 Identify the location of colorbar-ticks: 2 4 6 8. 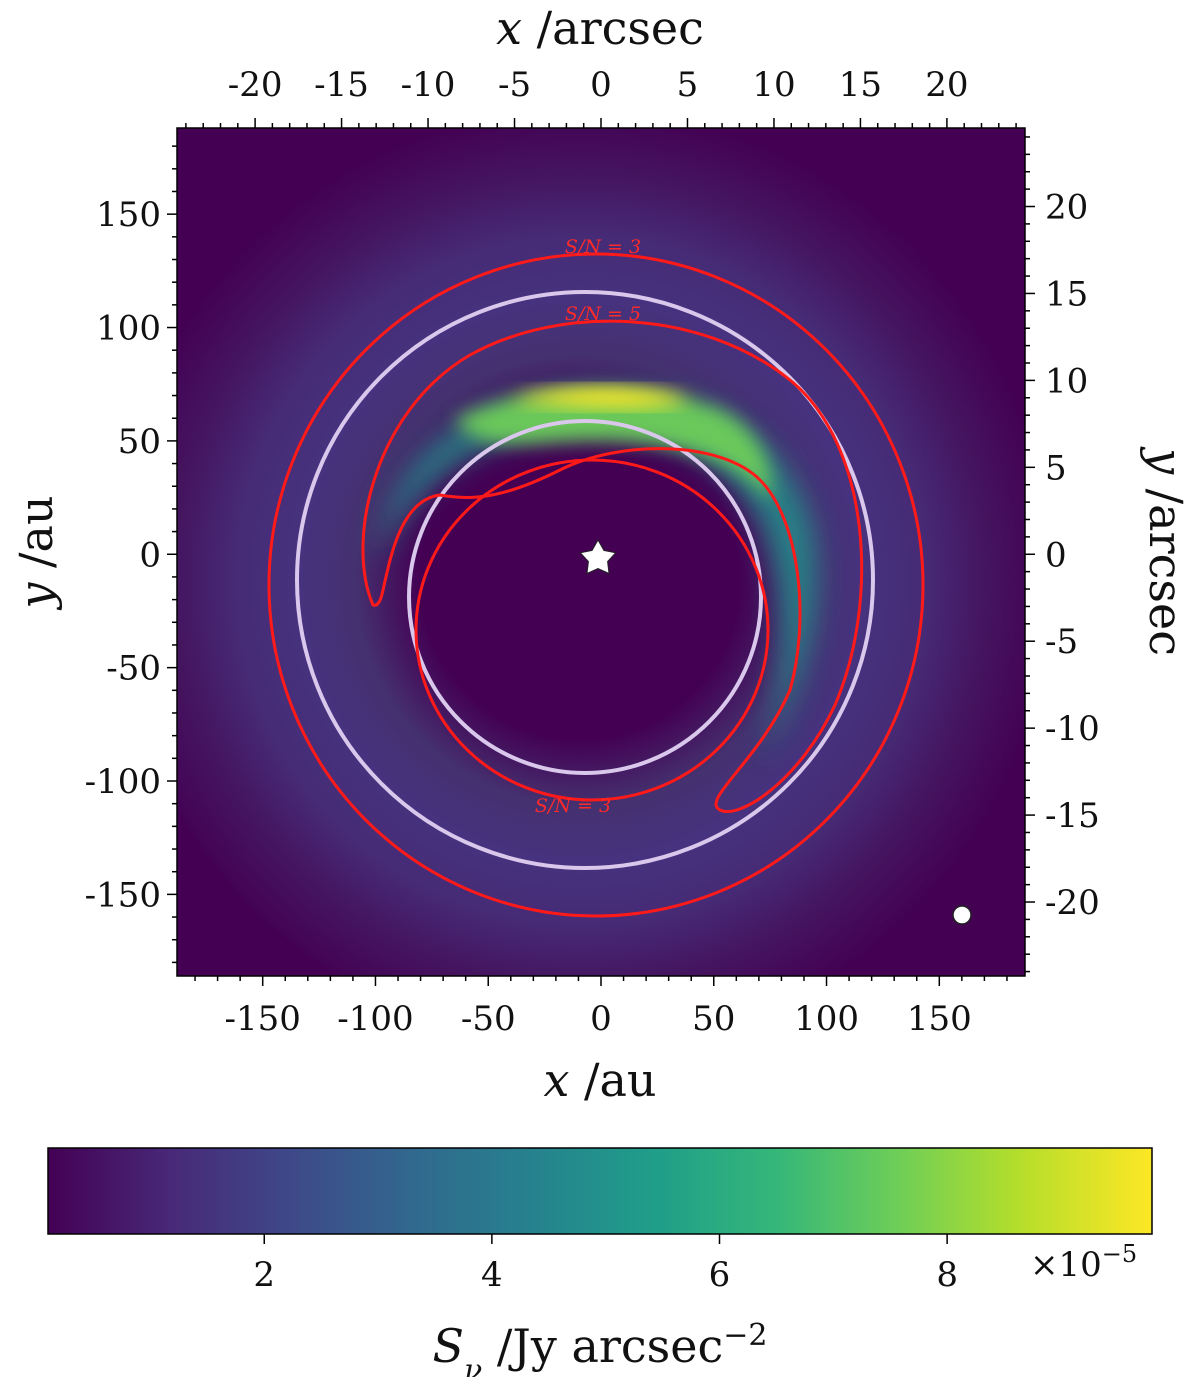
(605, 1264).